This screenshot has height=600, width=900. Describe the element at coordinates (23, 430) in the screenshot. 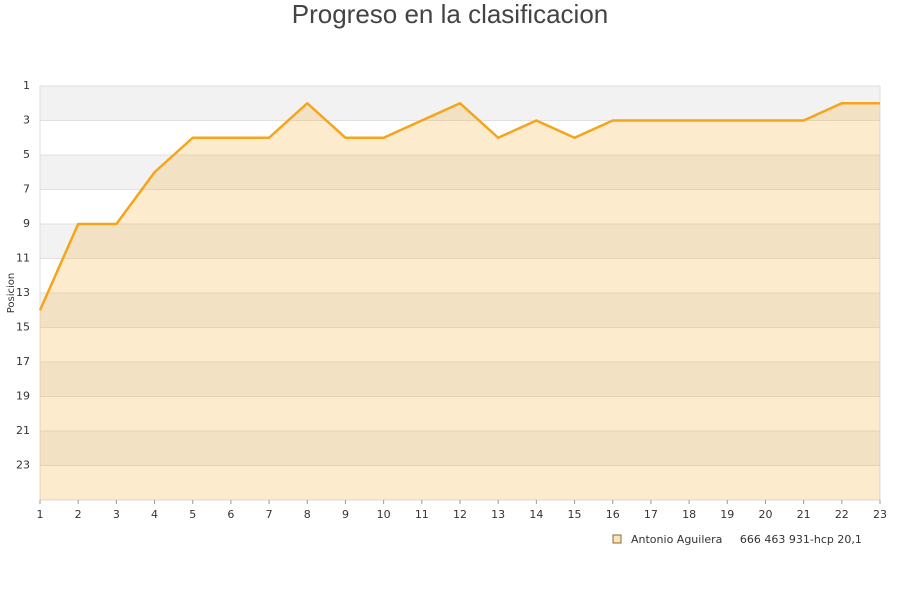

I see `y-tick-label: 21` at that location.